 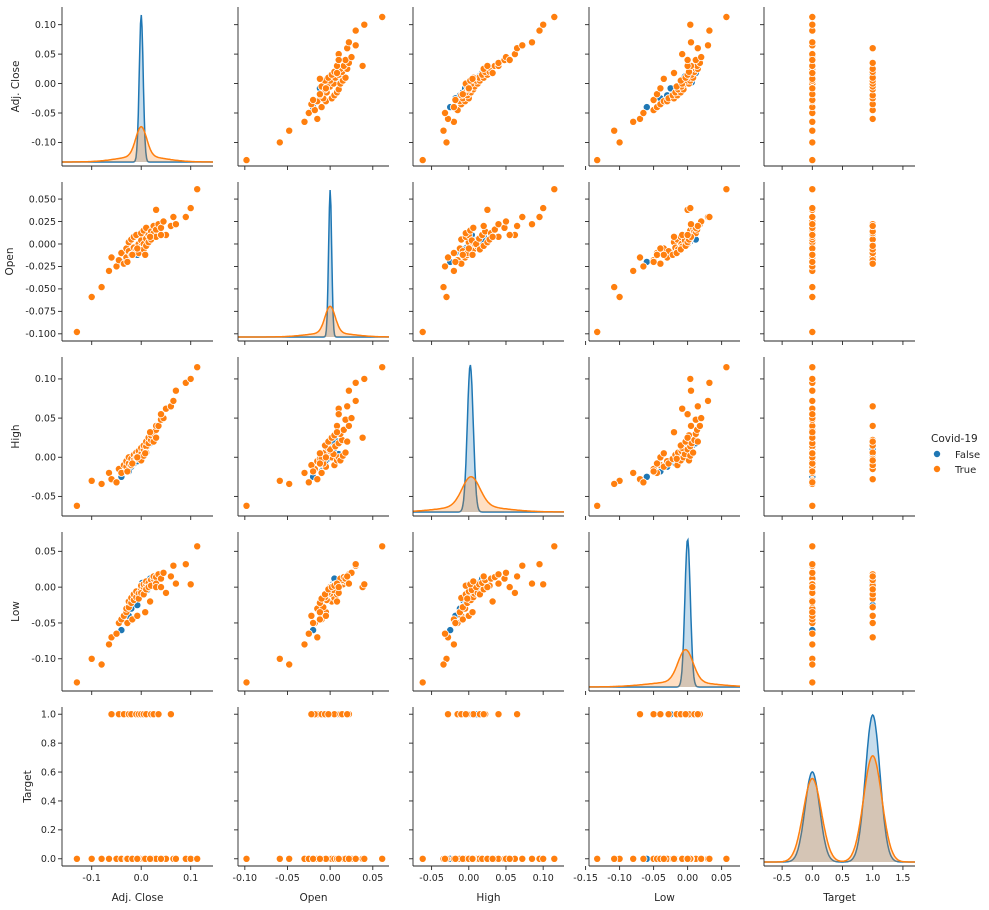 I want to click on panel-high-vs-target, so click(x=837, y=438).